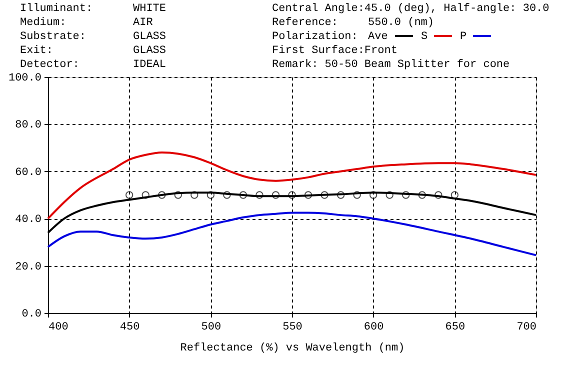 This screenshot has width=567, height=369. I want to click on legend-label: S, so click(424, 37).